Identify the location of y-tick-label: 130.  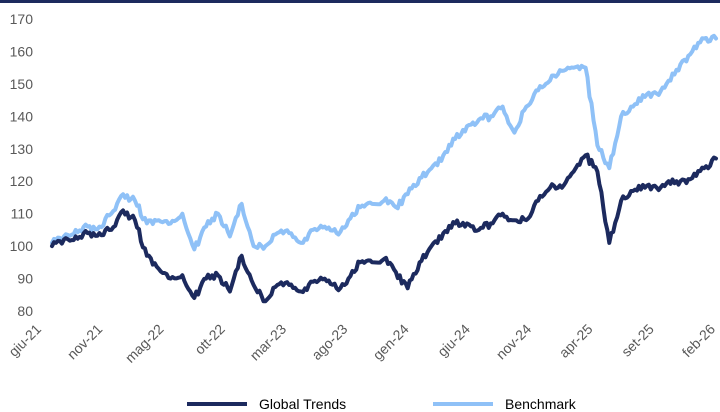
(22, 149).